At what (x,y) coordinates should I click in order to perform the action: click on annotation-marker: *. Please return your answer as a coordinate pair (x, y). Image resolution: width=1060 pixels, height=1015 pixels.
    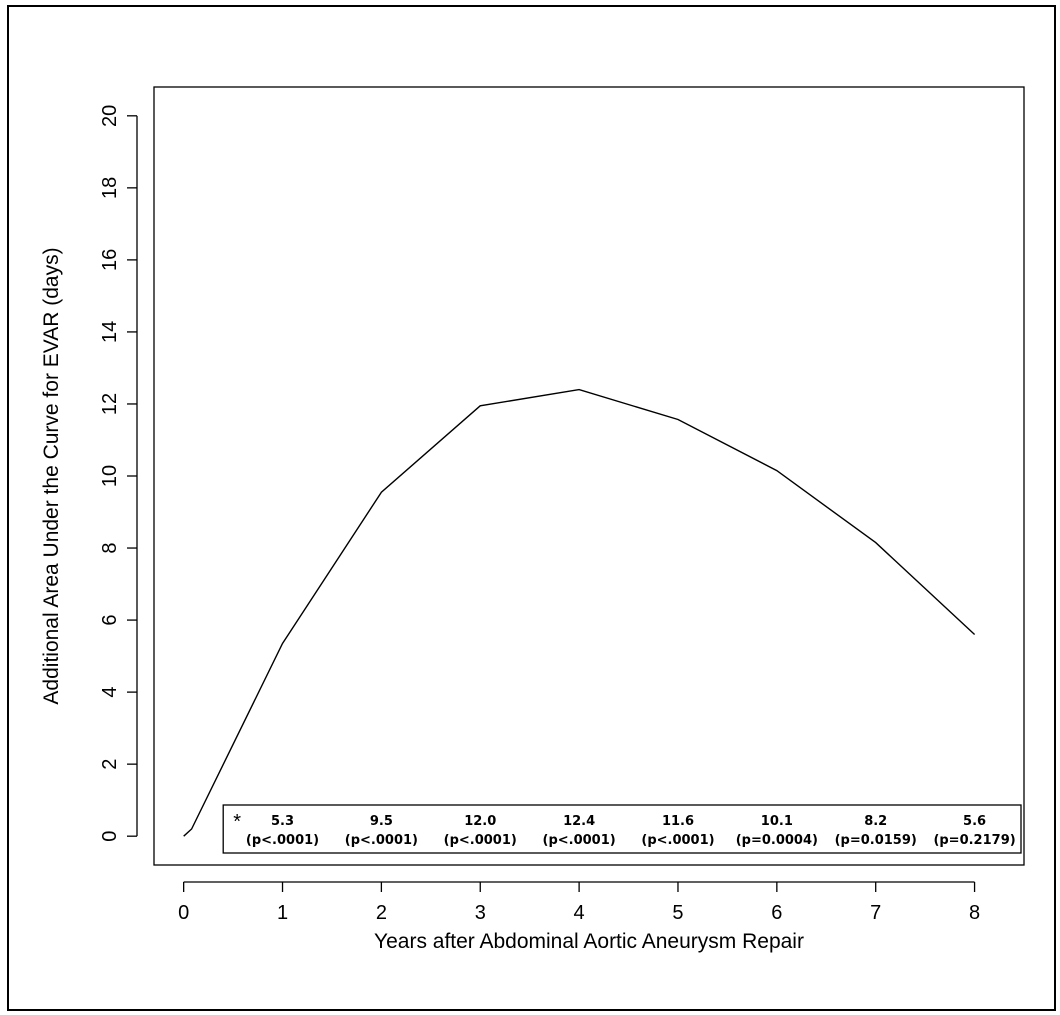
    Looking at the image, I should click on (237, 822).